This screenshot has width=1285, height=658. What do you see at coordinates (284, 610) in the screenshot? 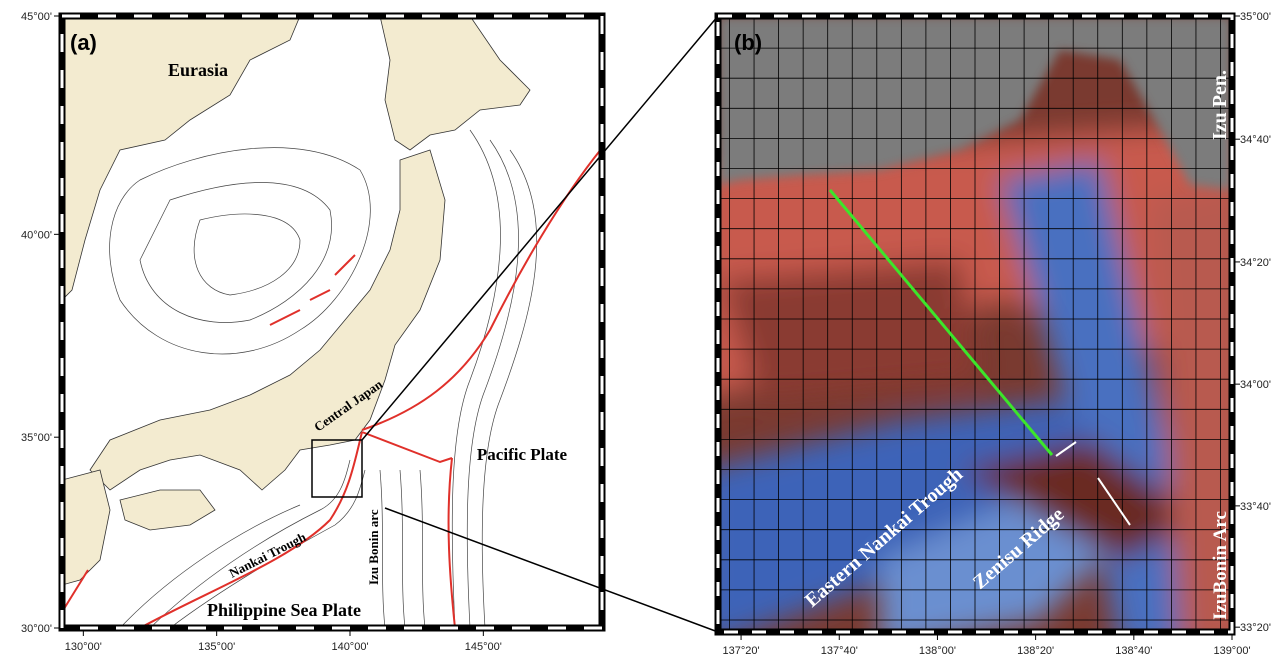
I see `annotation: Philippine Sea Plate` at bounding box center [284, 610].